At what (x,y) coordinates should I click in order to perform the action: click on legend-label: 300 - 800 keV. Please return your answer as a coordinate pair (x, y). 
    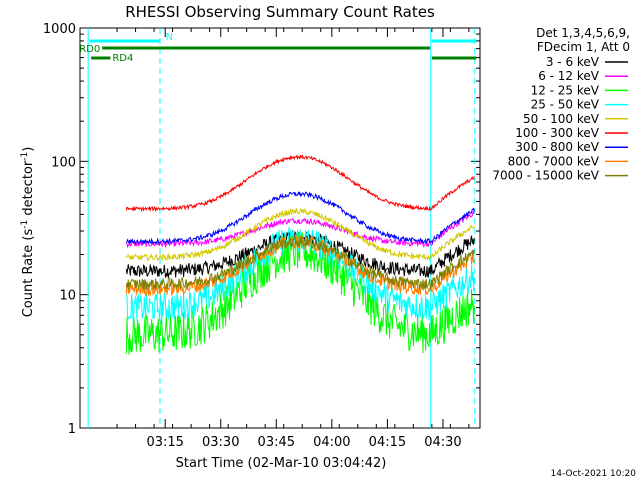
    Looking at the image, I should click on (557, 147).